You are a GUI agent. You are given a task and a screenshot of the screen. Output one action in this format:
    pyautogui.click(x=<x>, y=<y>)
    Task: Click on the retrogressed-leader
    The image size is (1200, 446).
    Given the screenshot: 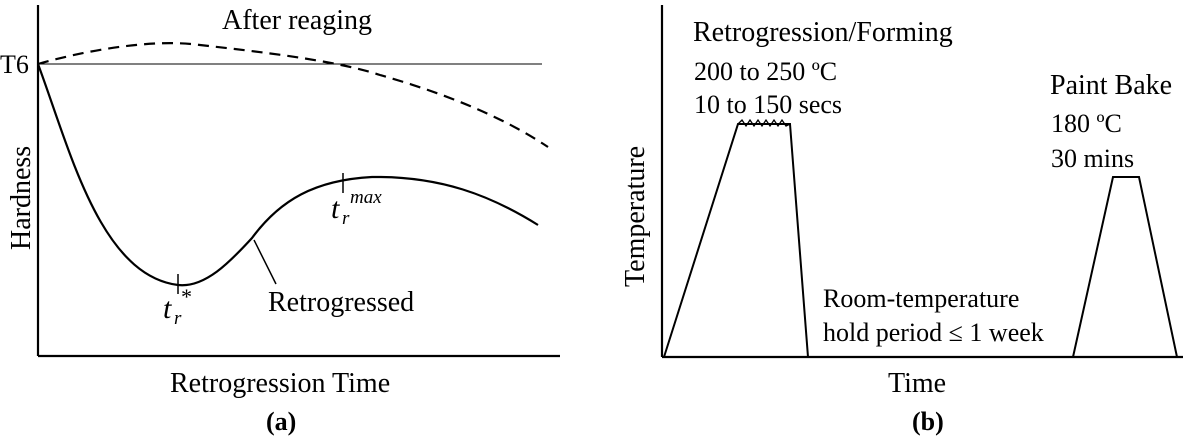 What is the action you would take?
    pyautogui.click(x=265, y=262)
    